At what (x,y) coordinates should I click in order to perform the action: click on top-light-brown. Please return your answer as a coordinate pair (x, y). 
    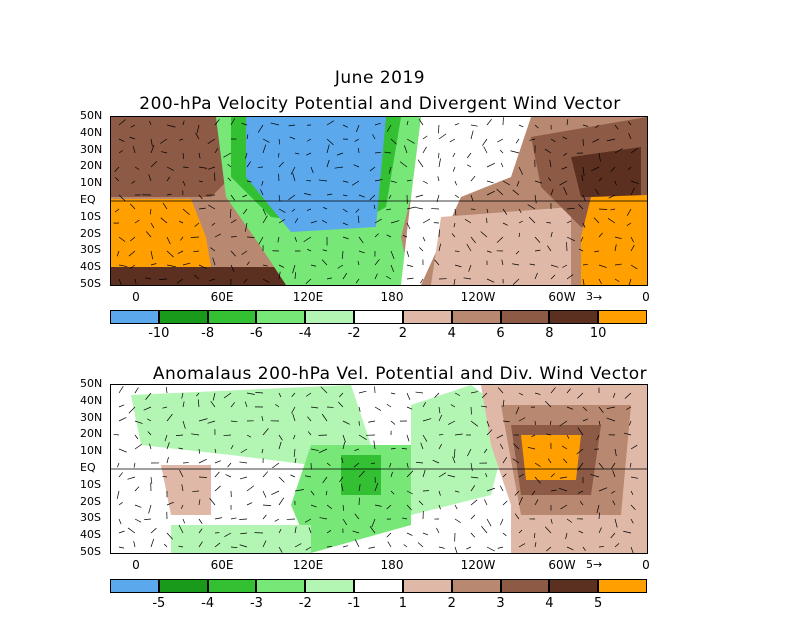
    Looking at the image, I should click on (501, 246).